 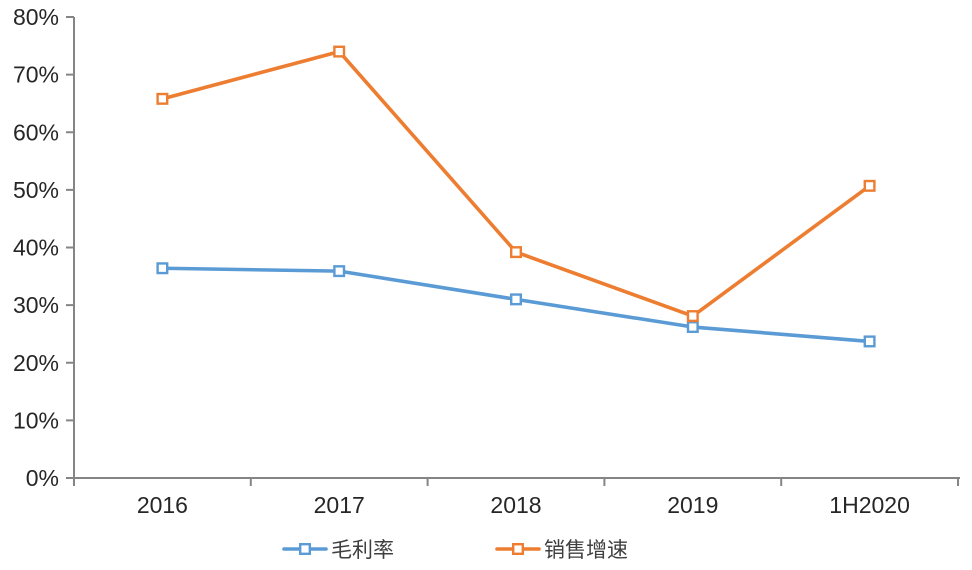 I want to click on y-tick-label: 30%, so click(x=36, y=305).